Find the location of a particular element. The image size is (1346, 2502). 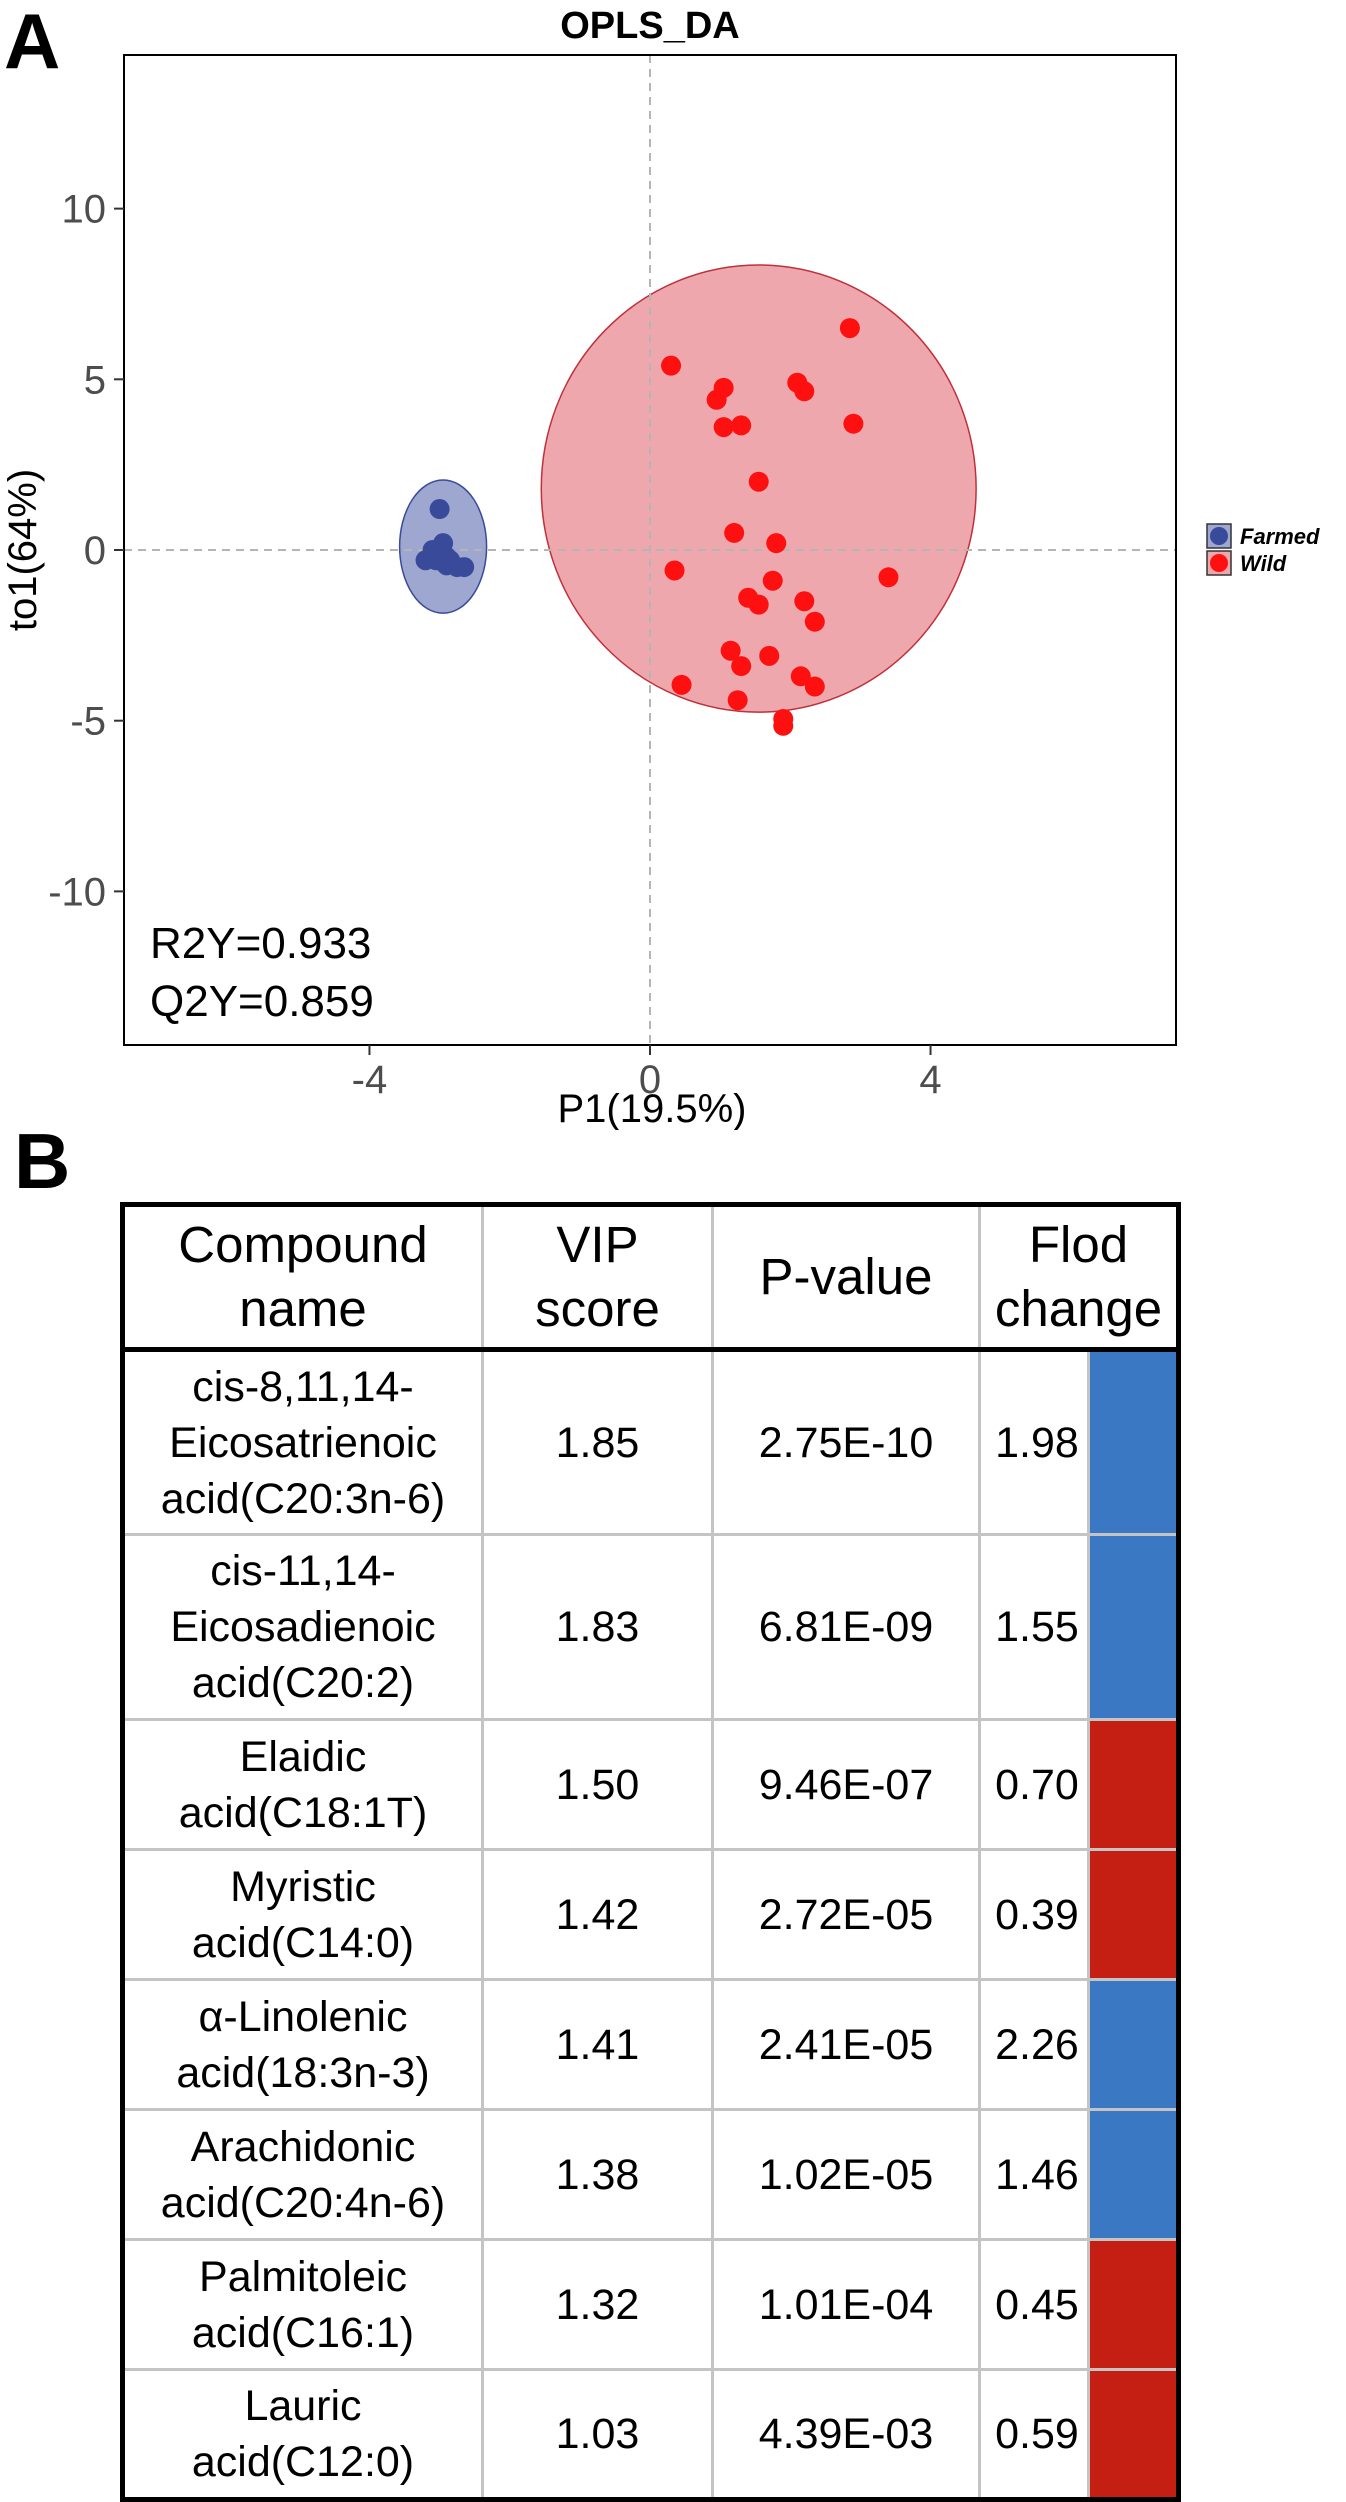

compound-name-line: acid(C20:3n-6) is located at coordinates (303, 1498).